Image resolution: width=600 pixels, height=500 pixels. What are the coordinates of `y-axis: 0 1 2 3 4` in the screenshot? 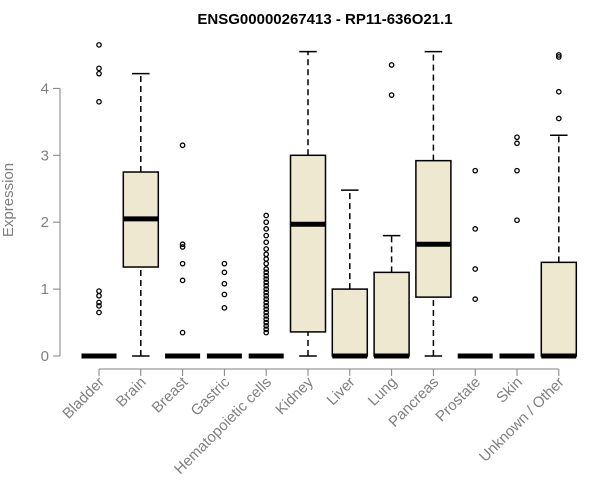 It's located at (51, 222).